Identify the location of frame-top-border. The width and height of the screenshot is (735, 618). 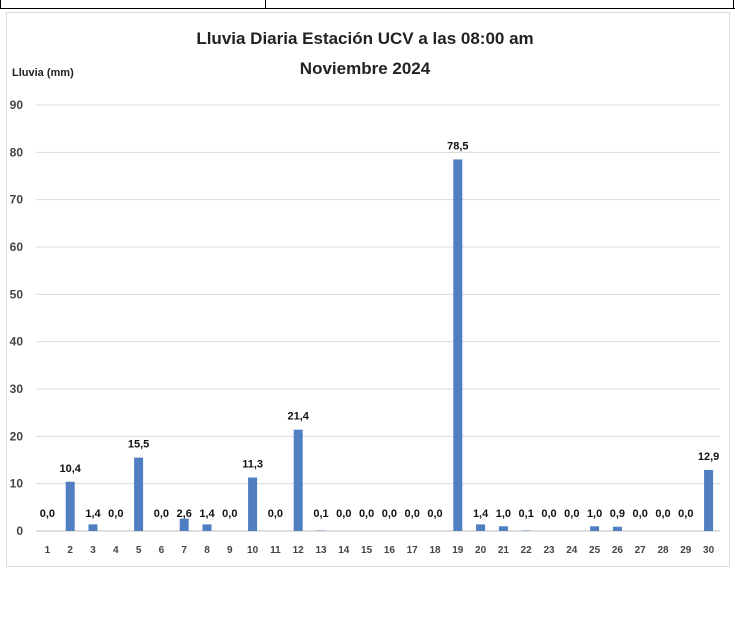
(367, 8).